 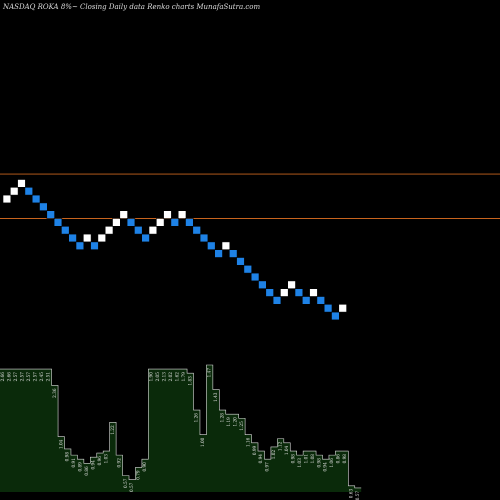 What do you see at coordinates (157, 377) in the screenshot?
I see `volume-label: 2.05` at bounding box center [157, 377].